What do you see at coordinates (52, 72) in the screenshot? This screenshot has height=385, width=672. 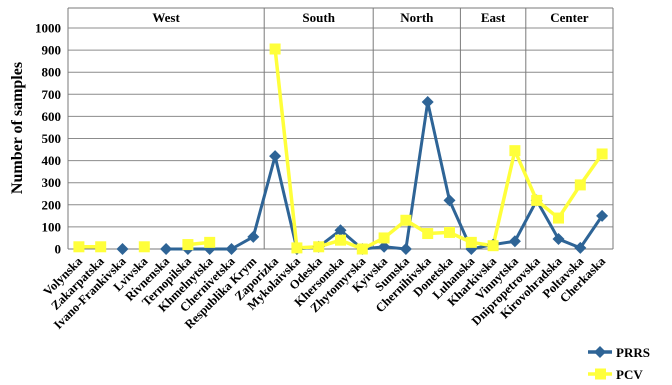 I see `y-tick-label: 800` at bounding box center [52, 72].